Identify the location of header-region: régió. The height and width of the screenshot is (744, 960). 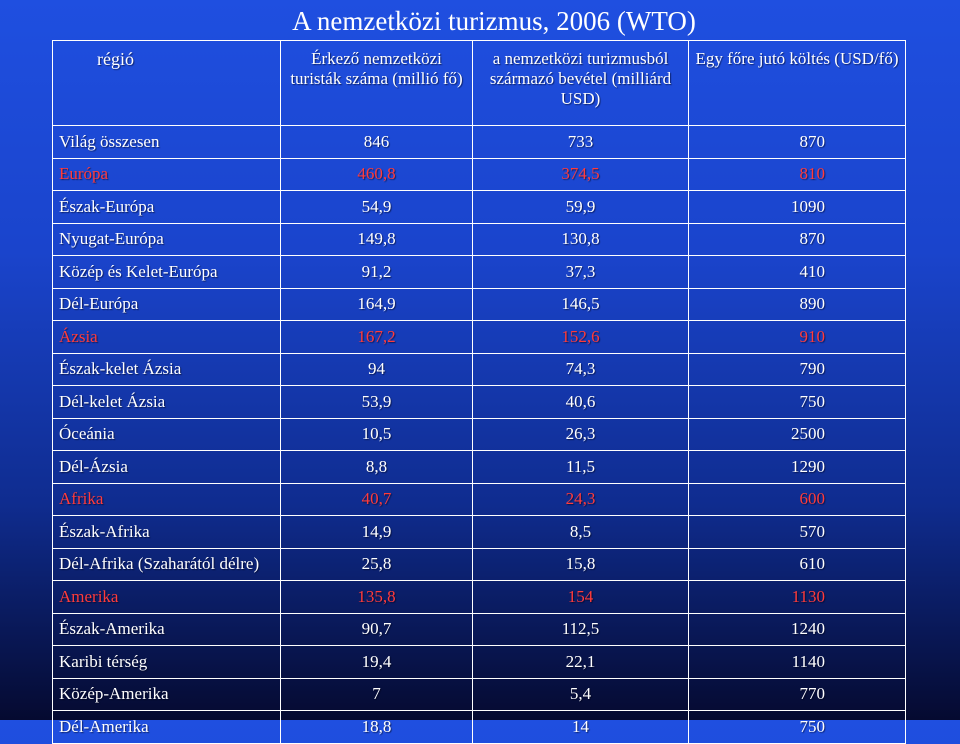
(166, 83).